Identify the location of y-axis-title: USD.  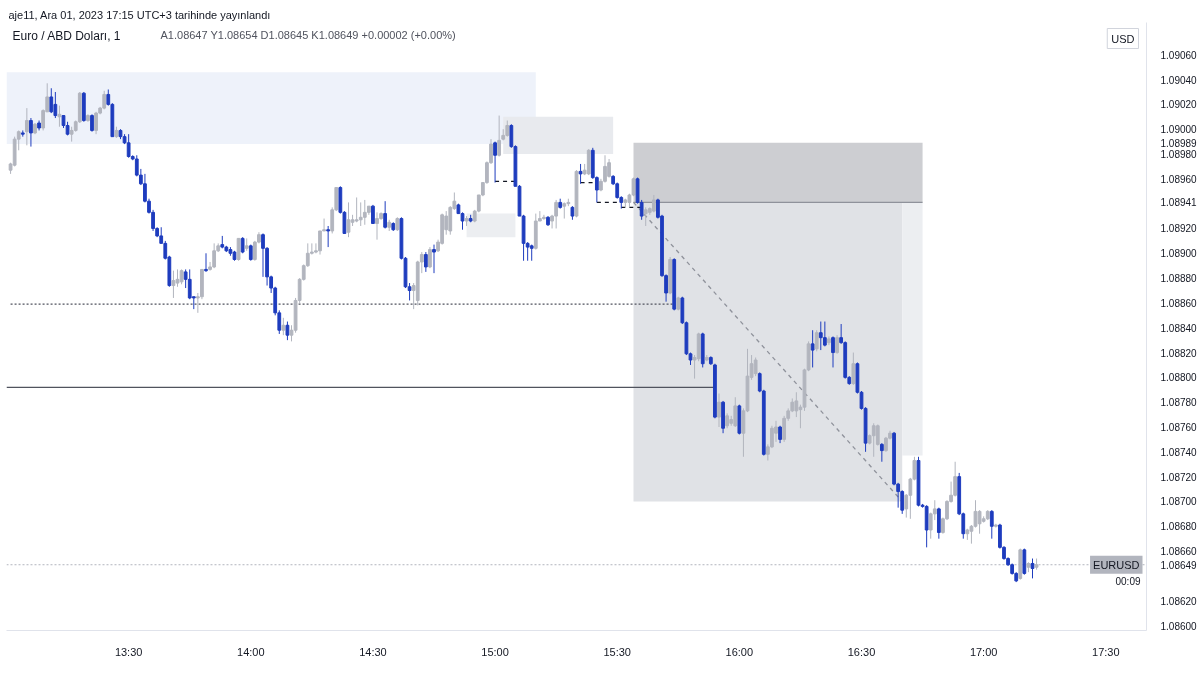
(1123, 38).